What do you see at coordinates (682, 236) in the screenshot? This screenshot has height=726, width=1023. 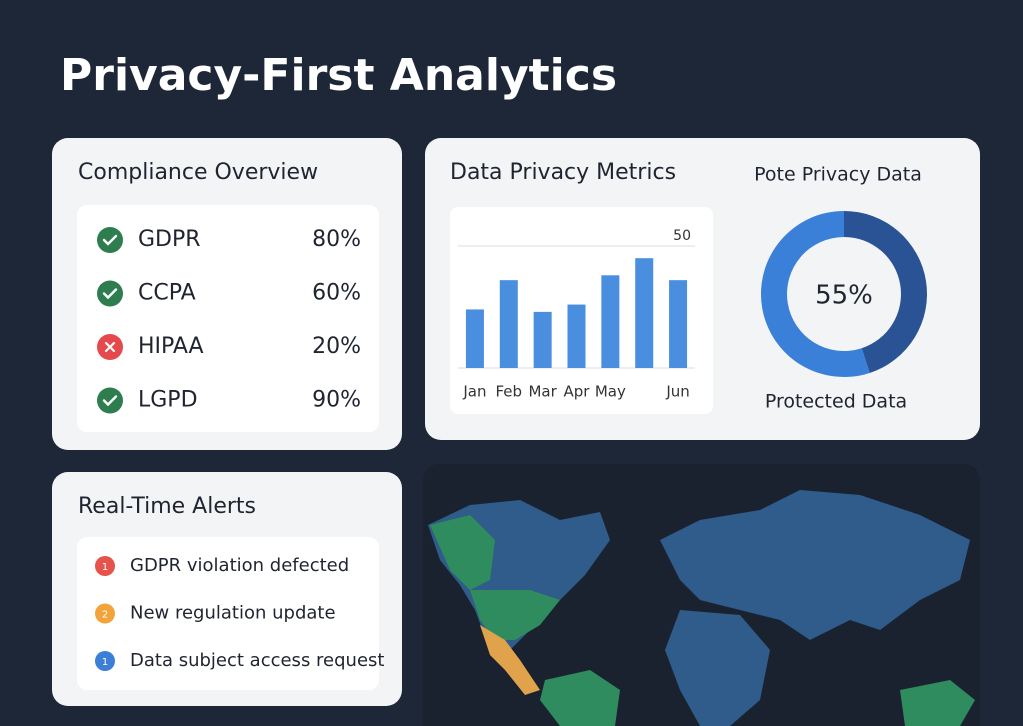 I see `y-tick-label: 50` at bounding box center [682, 236].